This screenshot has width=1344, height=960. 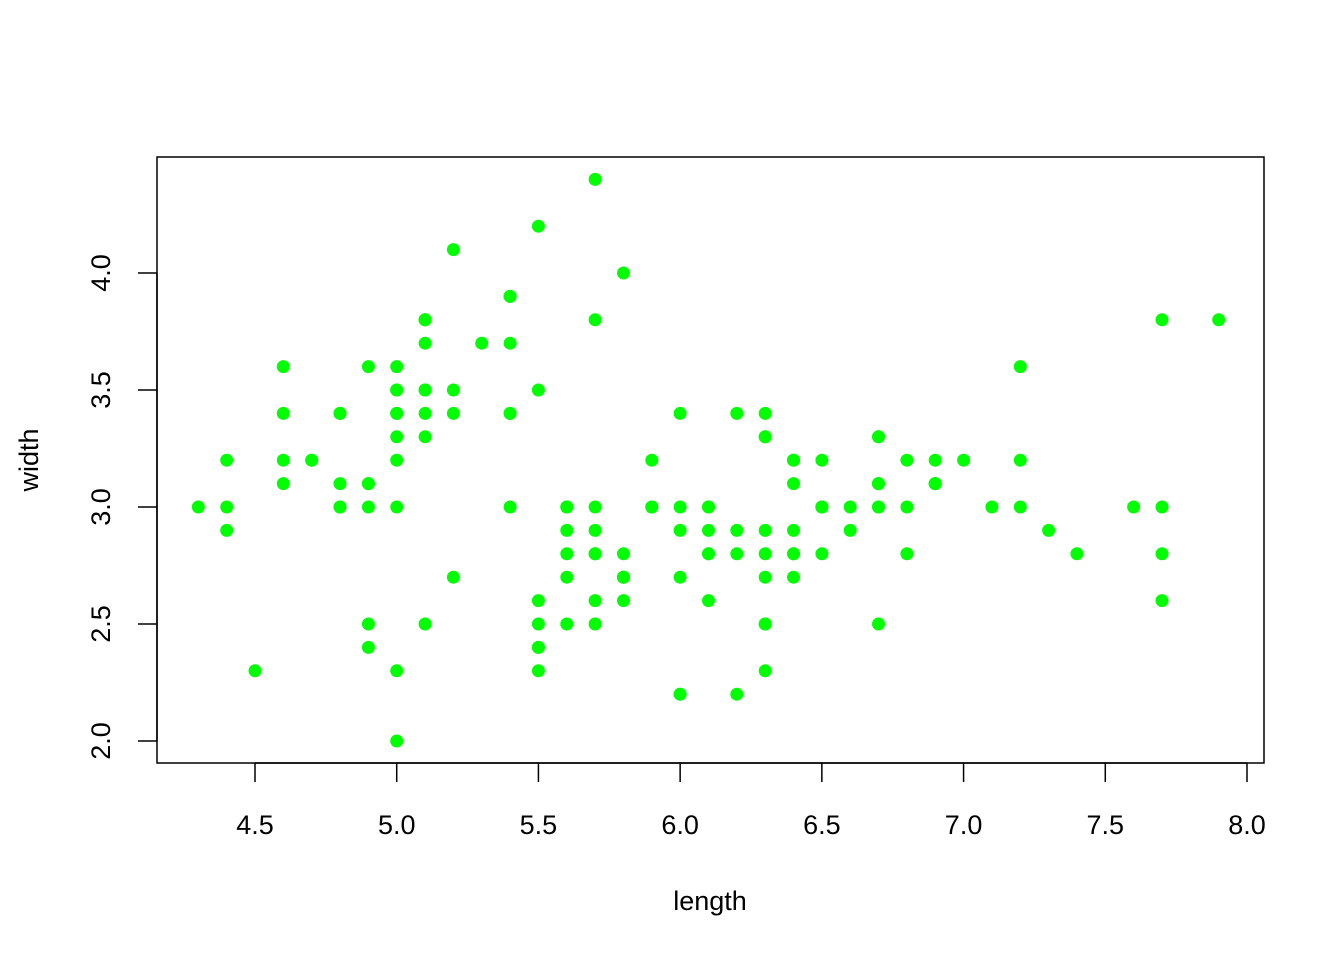 I want to click on x-tick-label: 7.5, so click(x=1106, y=825).